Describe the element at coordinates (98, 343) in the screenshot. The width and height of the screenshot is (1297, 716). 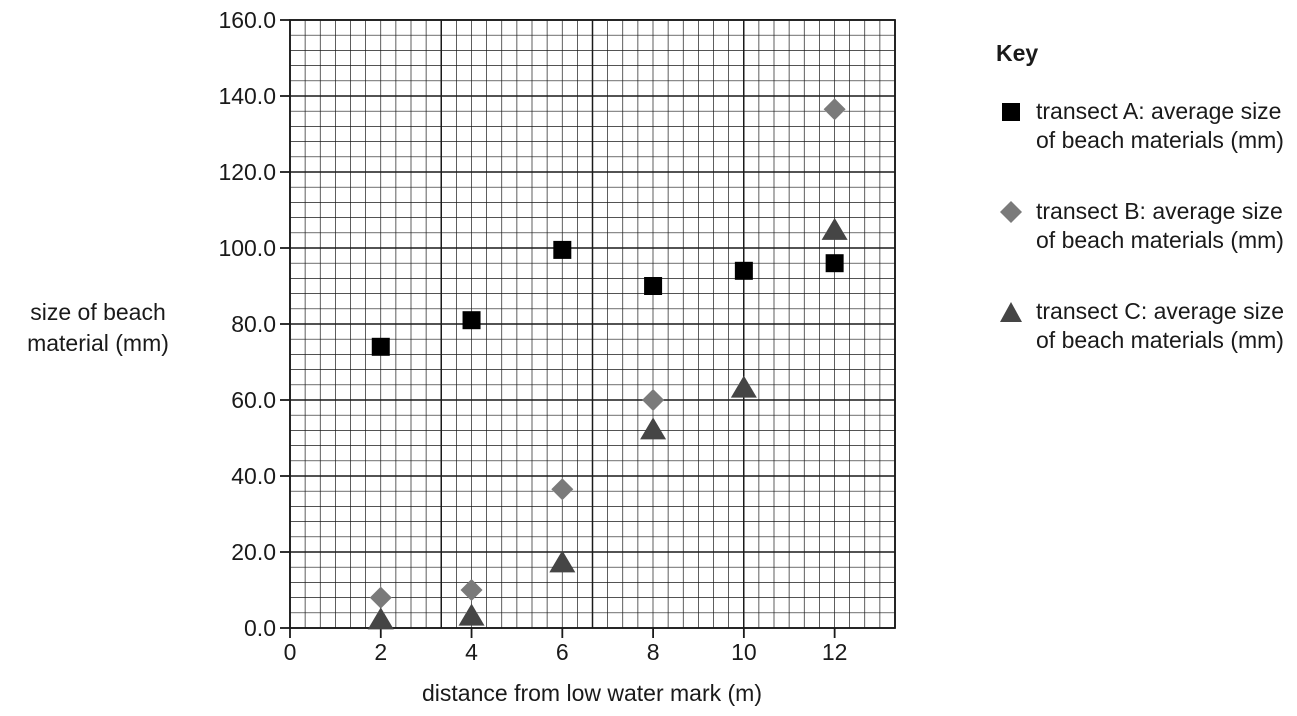
I see `y-axis-title-line: material (mm)` at that location.